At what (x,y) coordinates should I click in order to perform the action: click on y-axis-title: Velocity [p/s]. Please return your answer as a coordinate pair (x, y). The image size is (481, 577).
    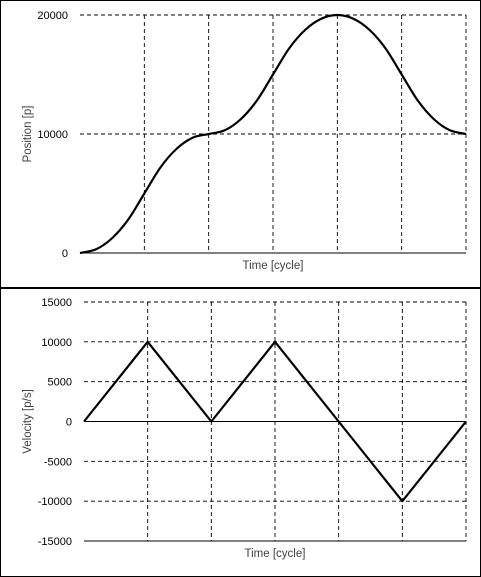
    Looking at the image, I should click on (28, 421).